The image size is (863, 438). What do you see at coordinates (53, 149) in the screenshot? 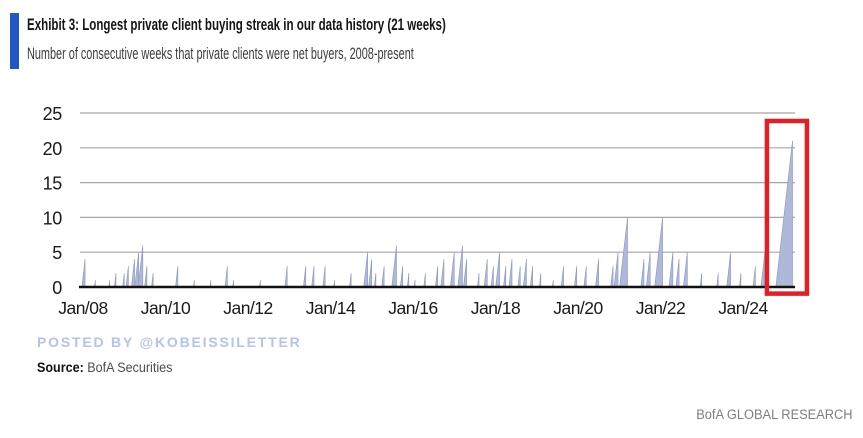
I see `y-tick-label: 20` at bounding box center [53, 149].